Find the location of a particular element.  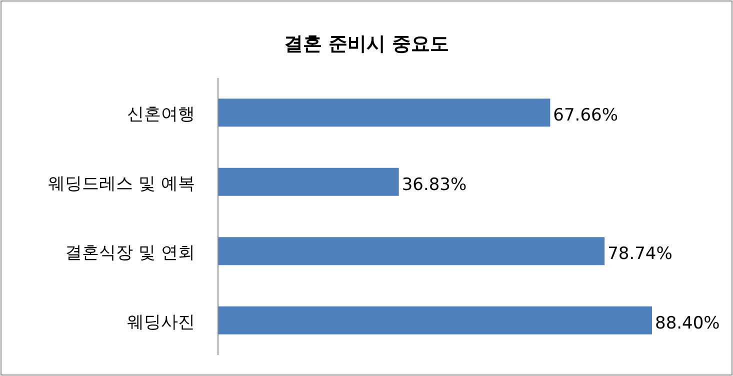

data-label: 36.83% is located at coordinates (434, 184).